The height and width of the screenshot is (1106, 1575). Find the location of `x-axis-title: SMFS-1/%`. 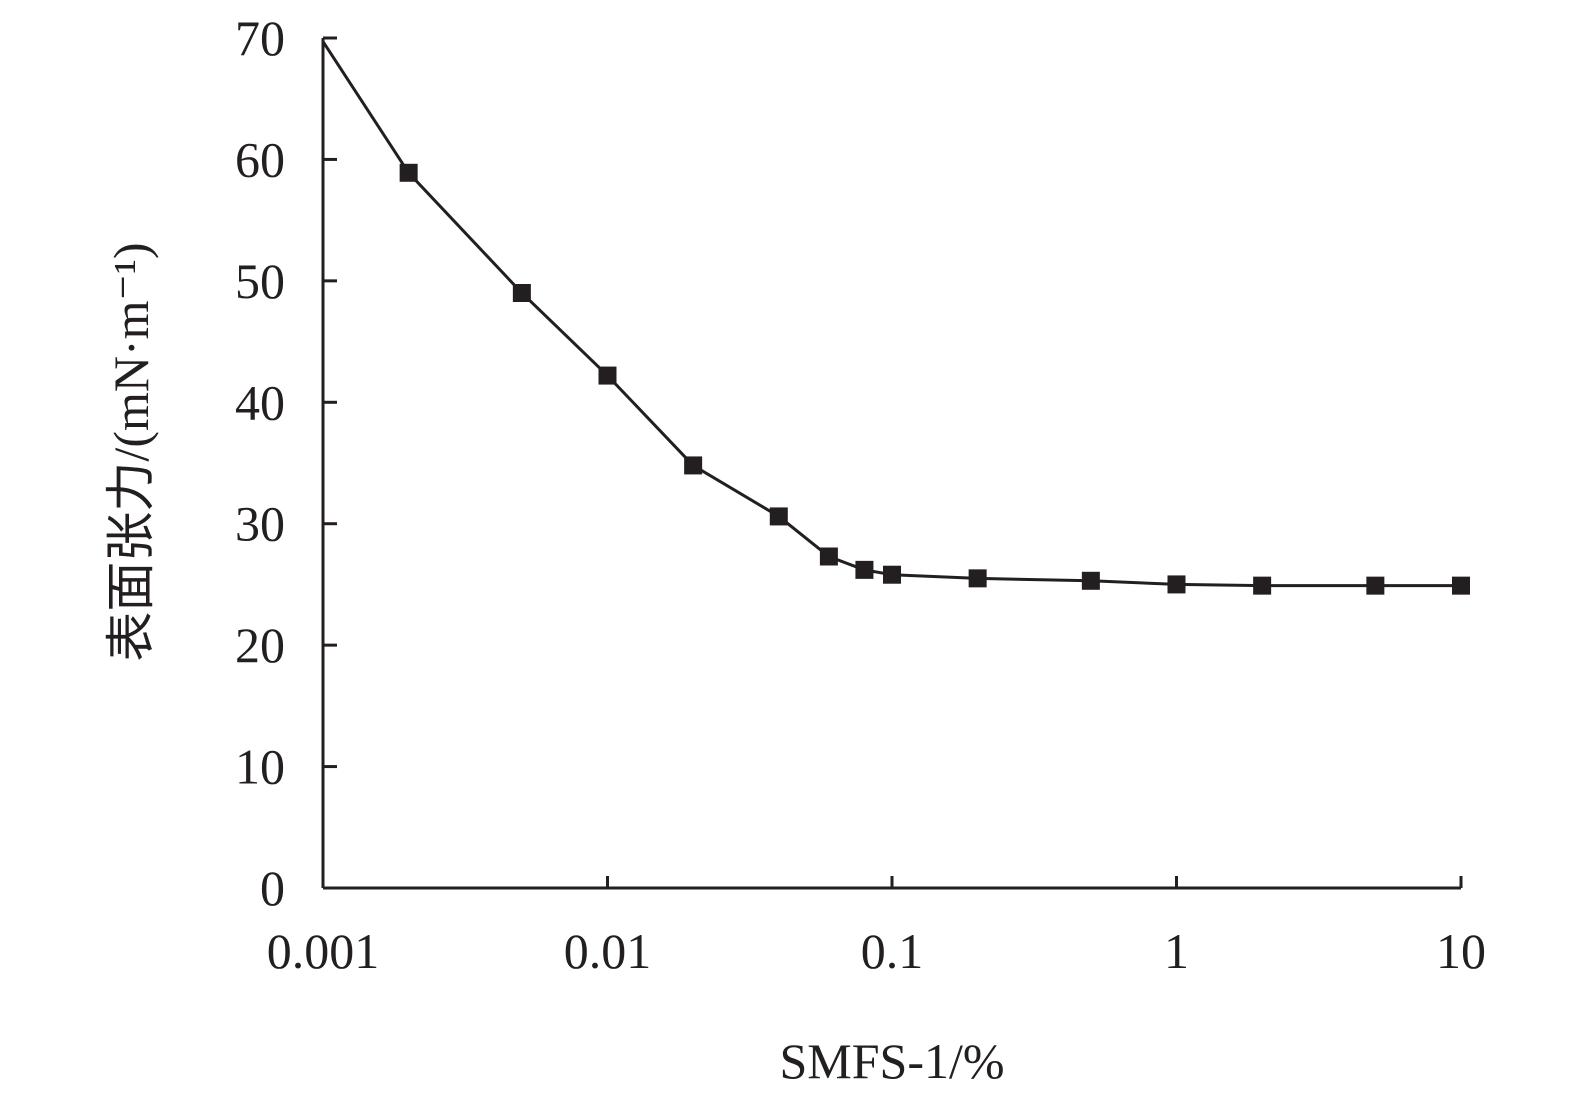

x-axis-title: SMFS-1/% is located at coordinates (891, 1061).